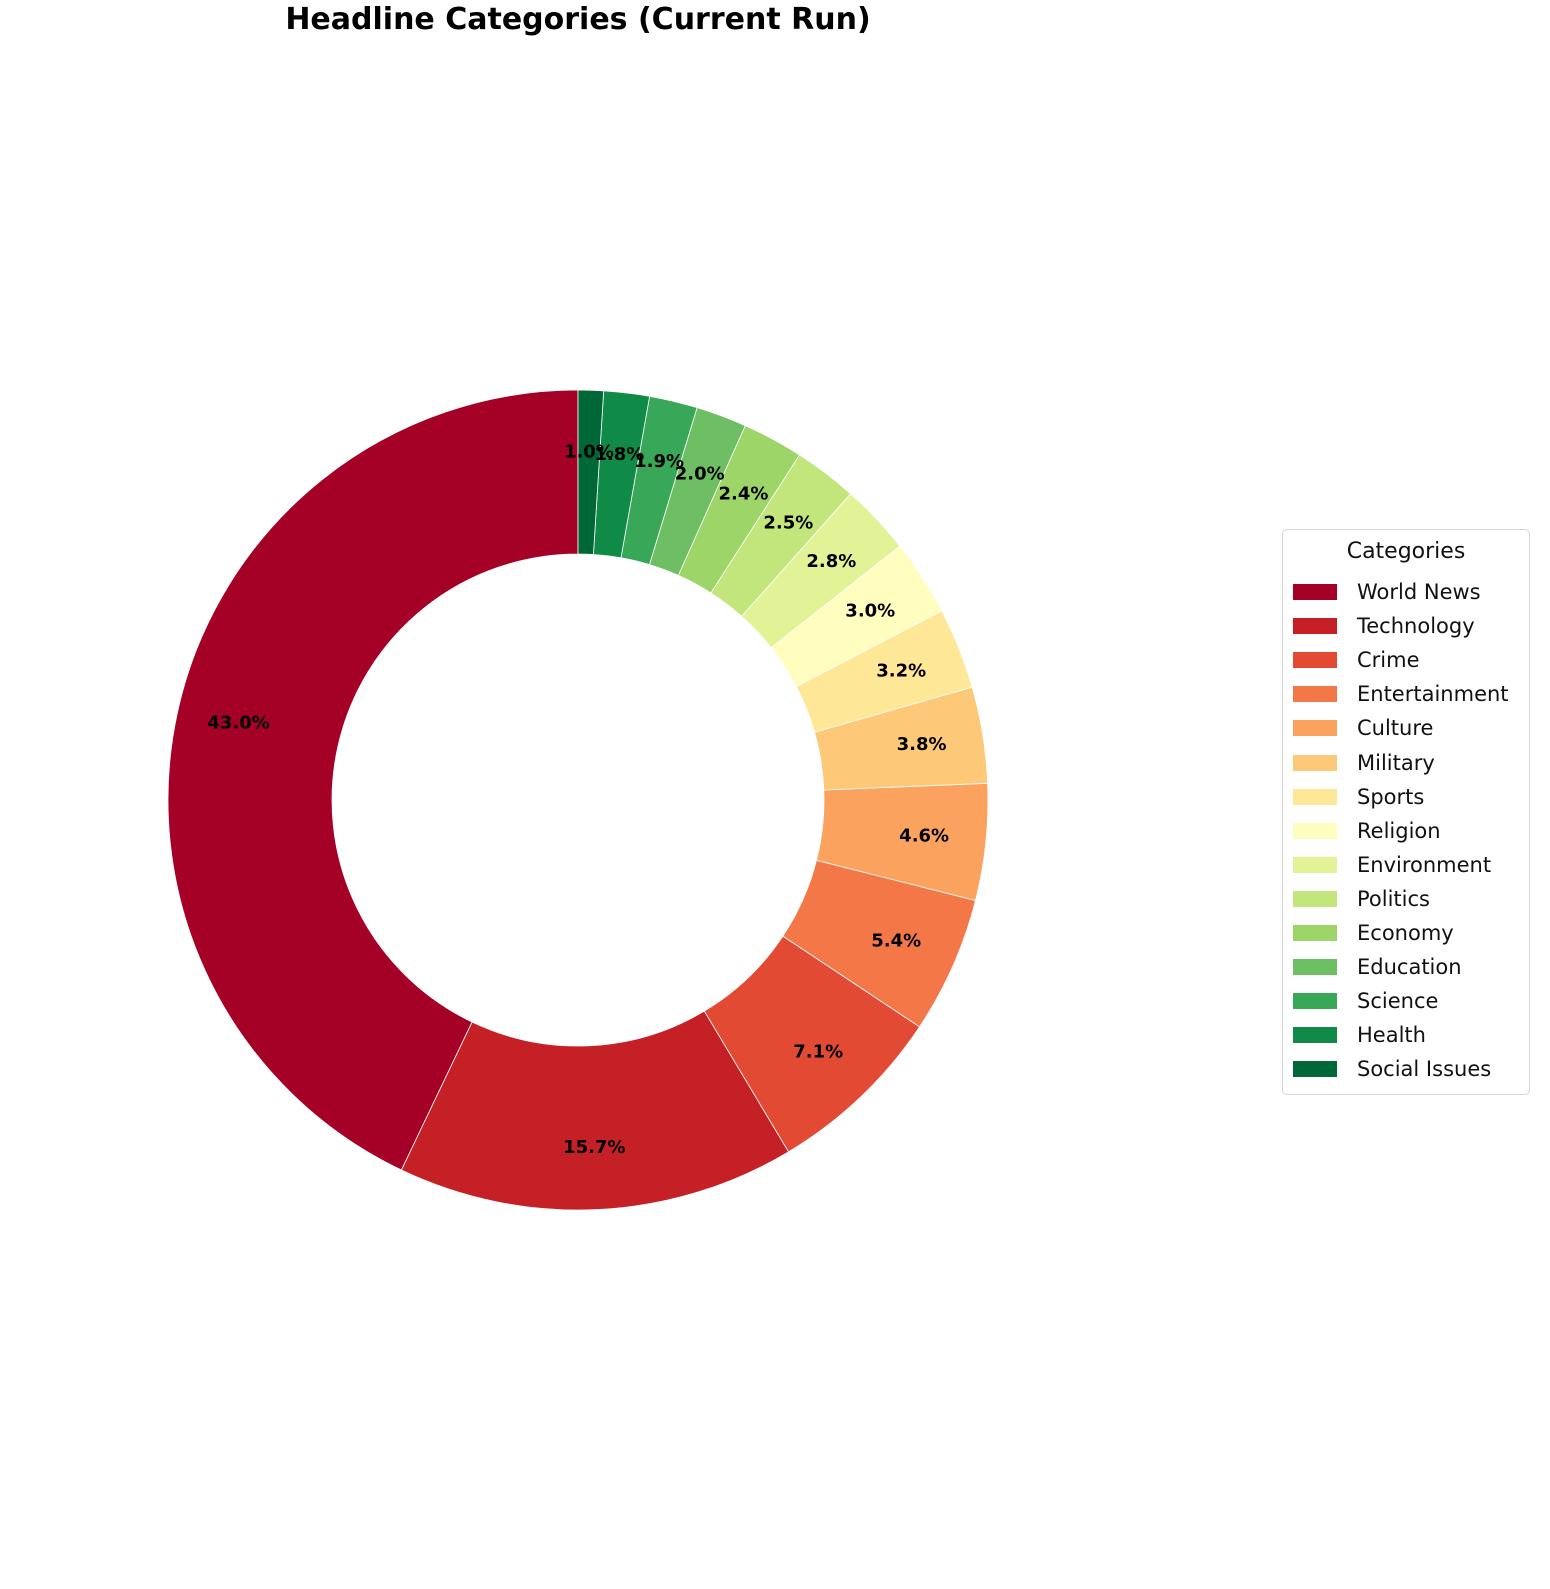  I want to click on legend-item-politics: Politics, so click(1361, 899).